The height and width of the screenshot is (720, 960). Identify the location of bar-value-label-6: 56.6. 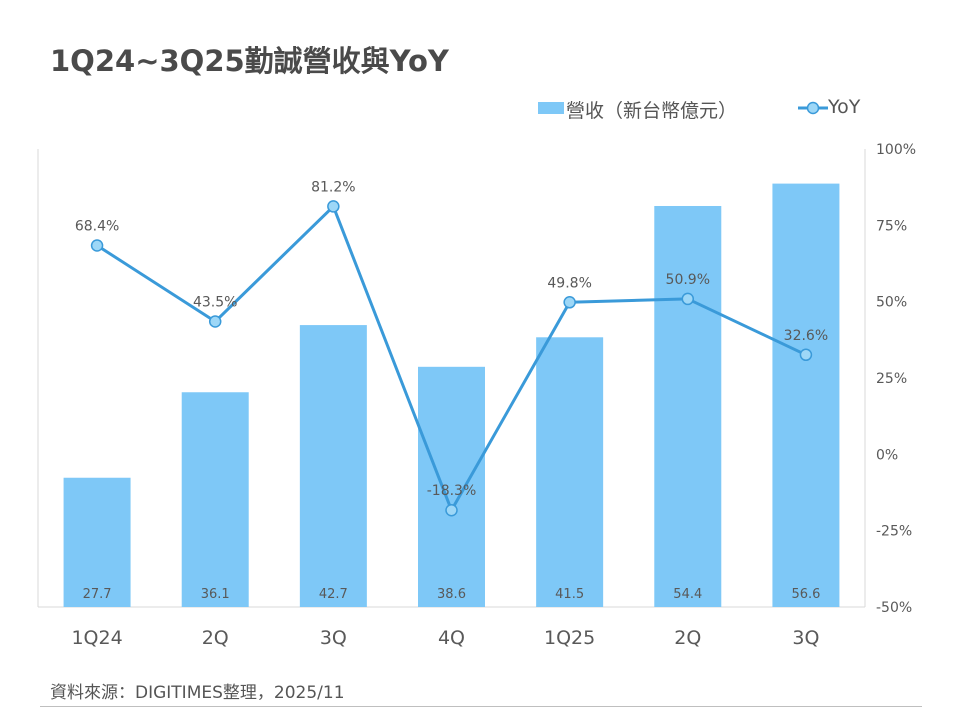
(805, 594).